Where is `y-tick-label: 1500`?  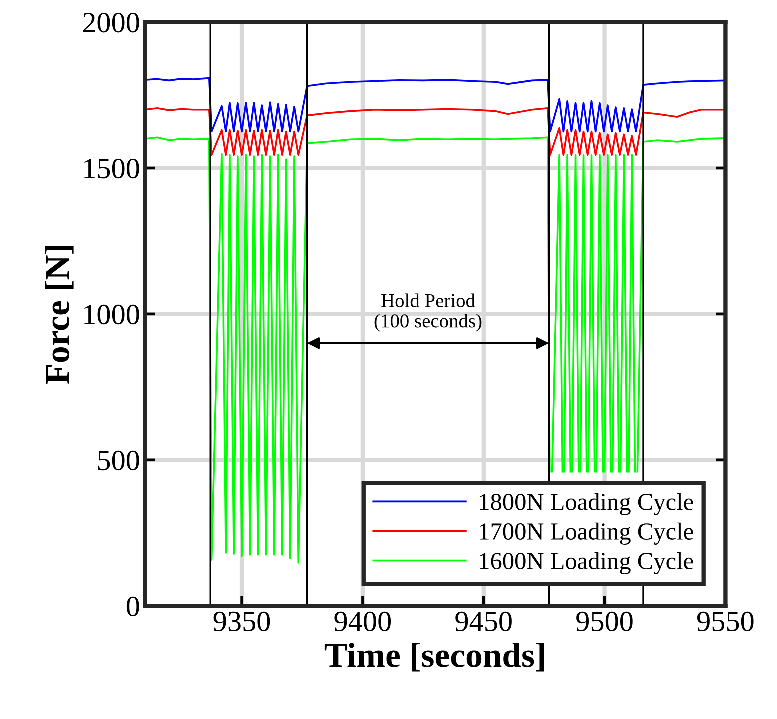
y-tick-label: 1500 is located at coordinates (112, 168).